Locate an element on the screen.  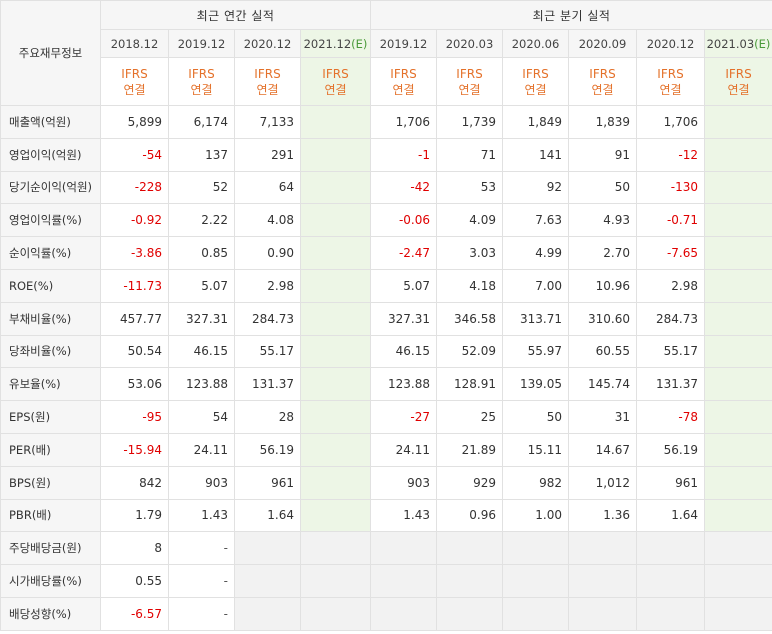
quarter-value-cell: 24.11 is located at coordinates (403, 449).